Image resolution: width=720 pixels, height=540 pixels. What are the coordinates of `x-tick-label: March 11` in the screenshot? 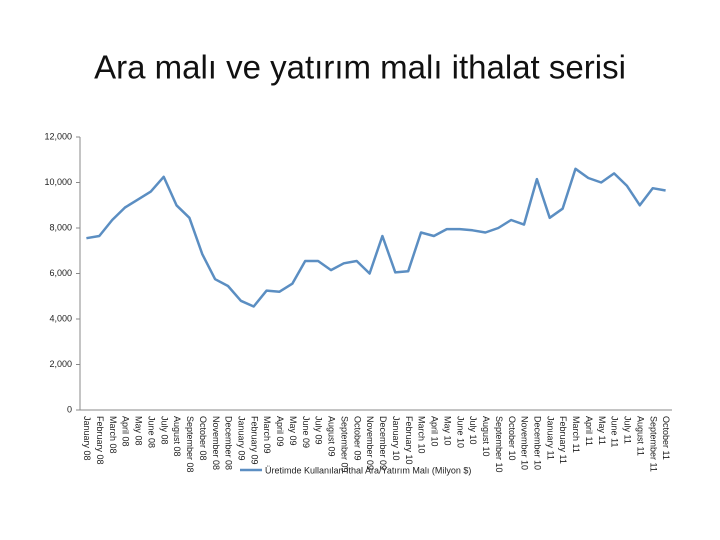 It's located at (576, 434).